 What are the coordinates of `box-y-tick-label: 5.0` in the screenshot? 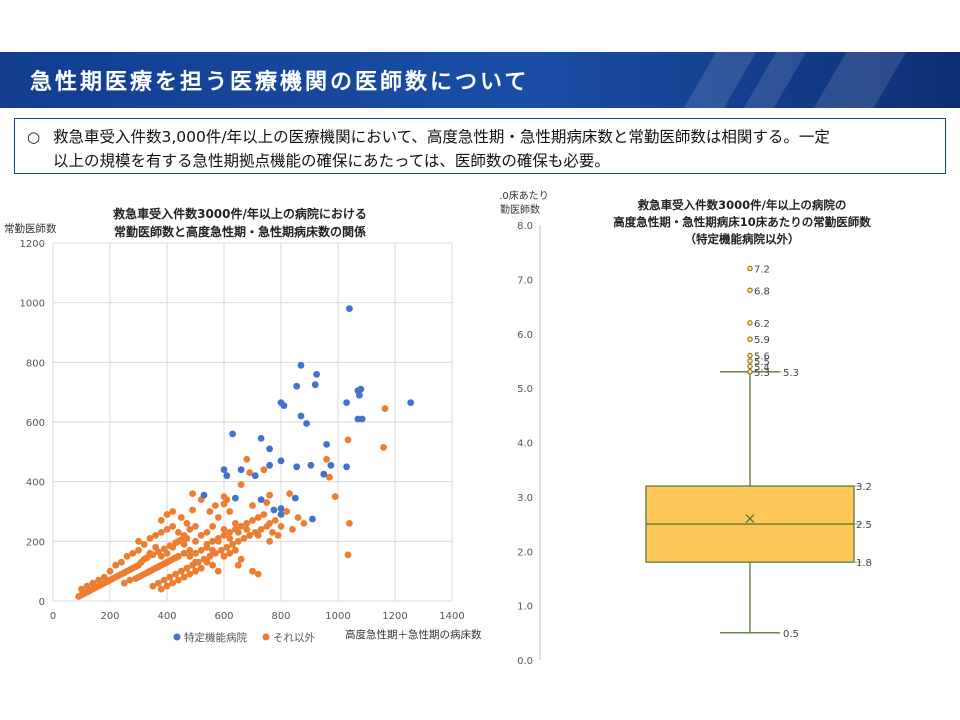 It's located at (525, 389).